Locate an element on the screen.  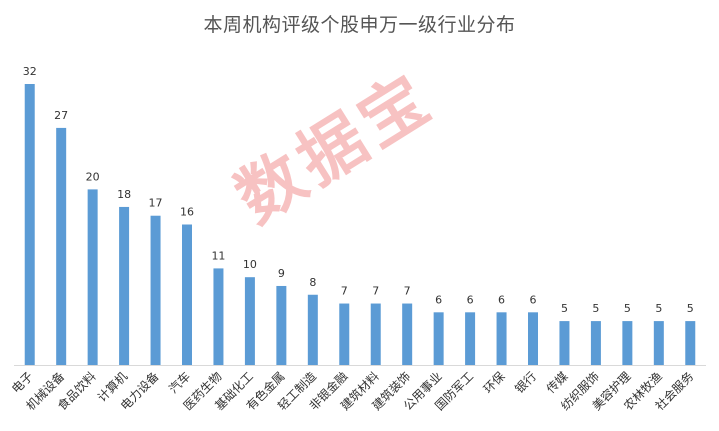
data-label-19: 5 is located at coordinates (627, 308).